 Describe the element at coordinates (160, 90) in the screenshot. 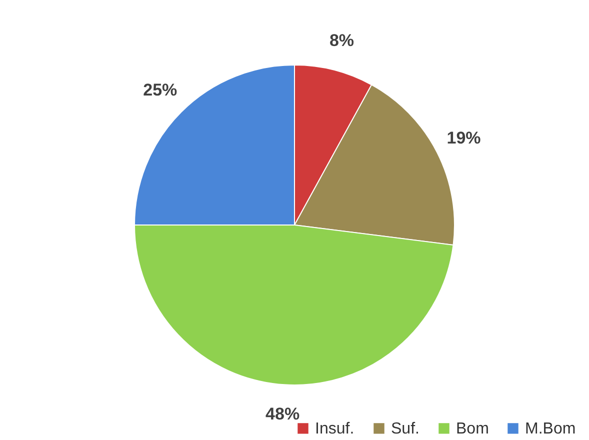

I see `data-label: 25%` at that location.